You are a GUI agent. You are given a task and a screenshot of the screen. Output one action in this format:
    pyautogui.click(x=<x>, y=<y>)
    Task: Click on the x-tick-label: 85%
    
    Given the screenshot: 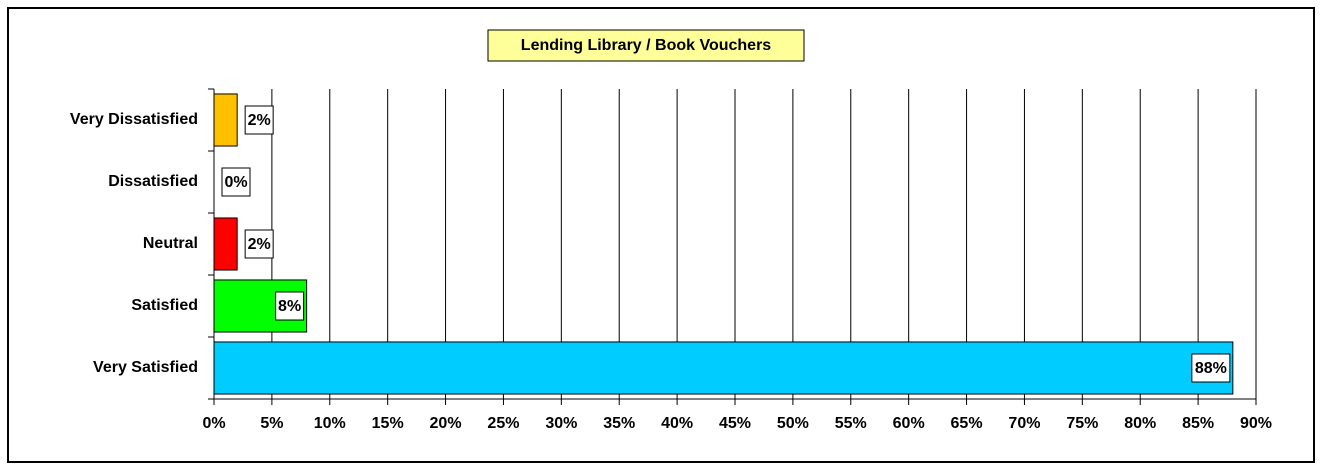 What is the action you would take?
    pyautogui.click(x=1198, y=423)
    